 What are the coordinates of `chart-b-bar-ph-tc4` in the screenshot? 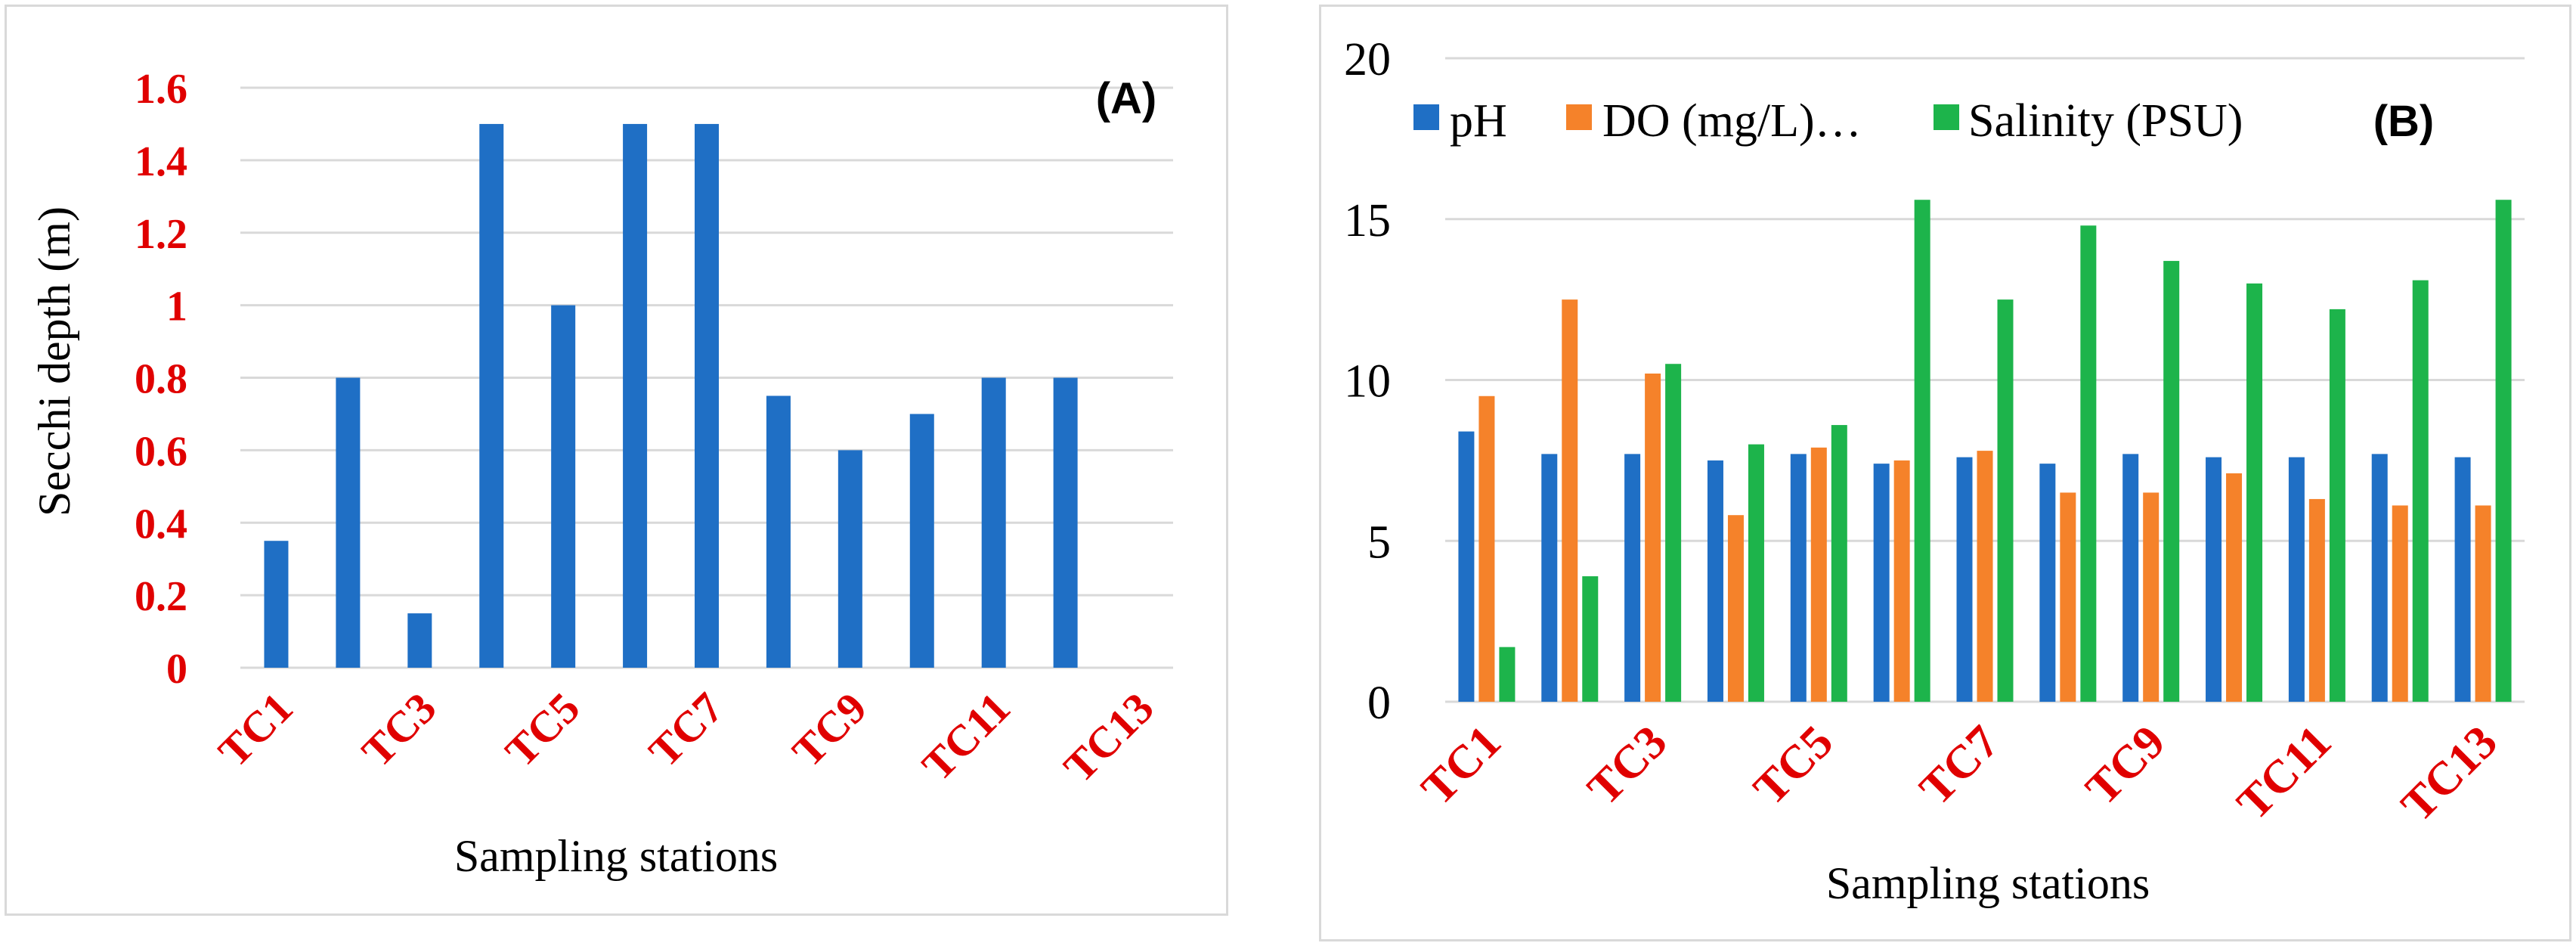 It's located at (1715, 581).